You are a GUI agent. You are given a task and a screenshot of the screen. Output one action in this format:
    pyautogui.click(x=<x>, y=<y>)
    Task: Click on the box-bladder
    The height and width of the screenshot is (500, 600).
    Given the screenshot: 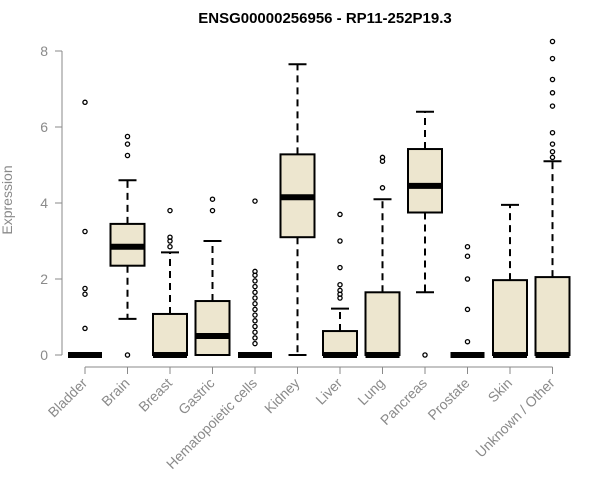 What is the action you would take?
    pyautogui.click(x=85, y=228)
    